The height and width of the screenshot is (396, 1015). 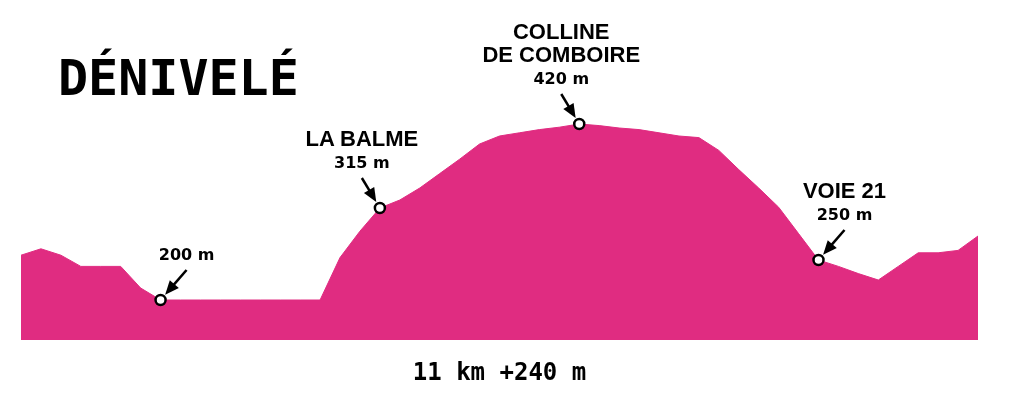 What do you see at coordinates (178, 77) in the screenshot?
I see `chart-title: DÉNIVELÉ` at bounding box center [178, 77].